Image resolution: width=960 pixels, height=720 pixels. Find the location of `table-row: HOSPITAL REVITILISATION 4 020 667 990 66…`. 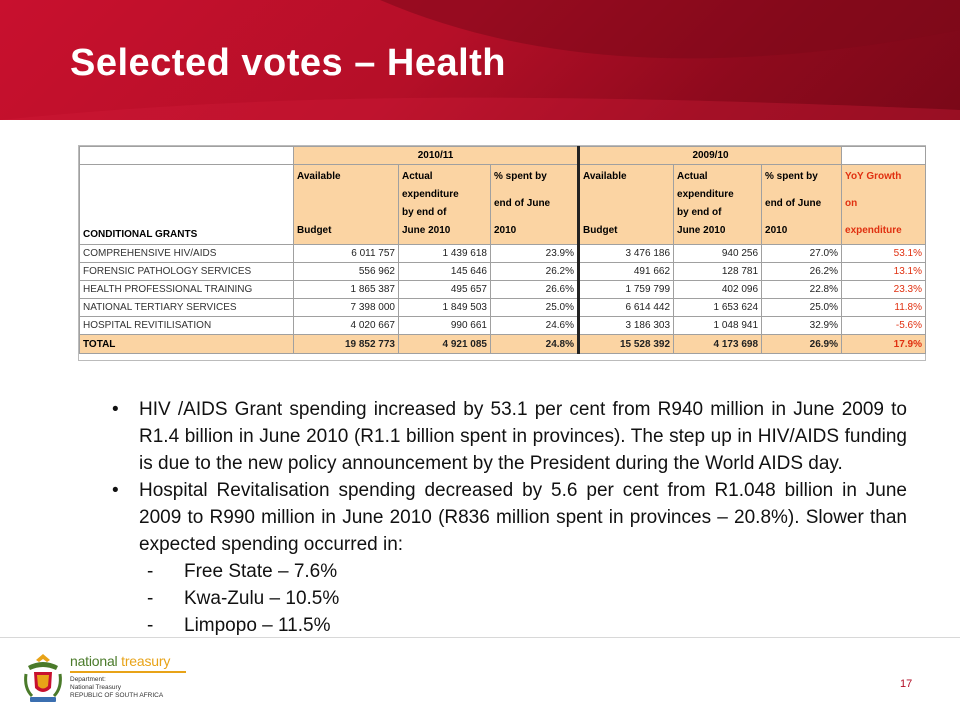

table-row: HOSPITAL REVITILISATION 4 020 667 990 66… is located at coordinates (503, 325).